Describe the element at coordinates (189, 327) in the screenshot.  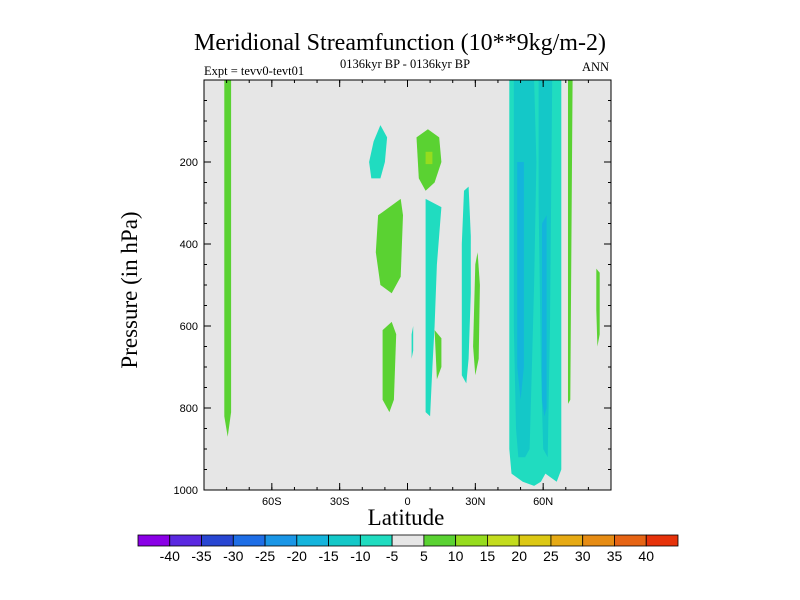
I see `y-tick-label: 600` at that location.